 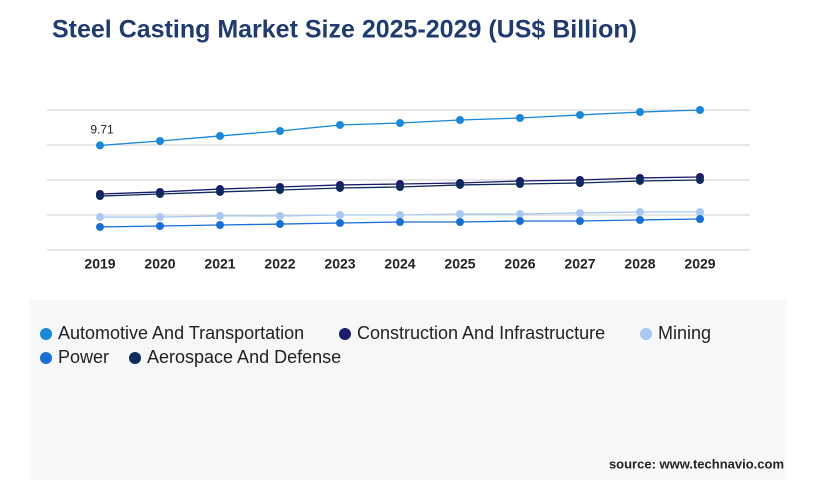 I want to click on series-line, so click(x=400, y=128).